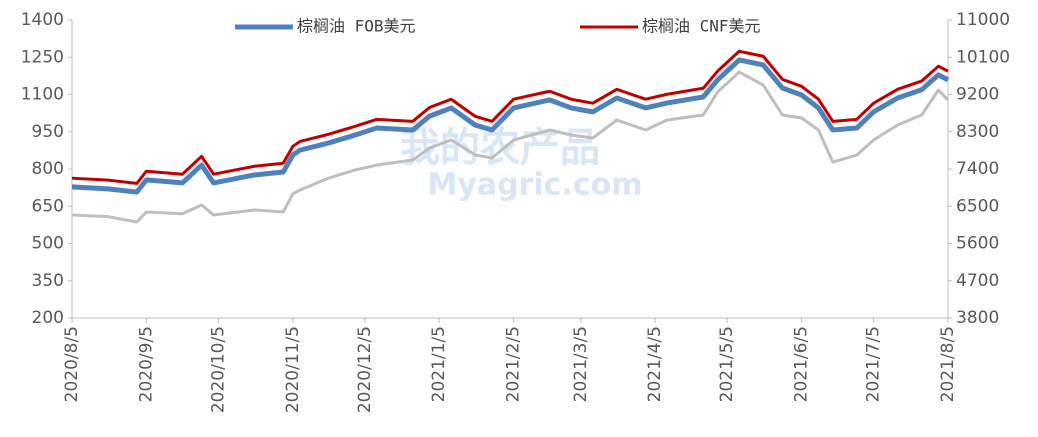 The image size is (1038, 437). What do you see at coordinates (948, 364) in the screenshot?
I see `x-tick-label: 2021/8/5` at bounding box center [948, 364].